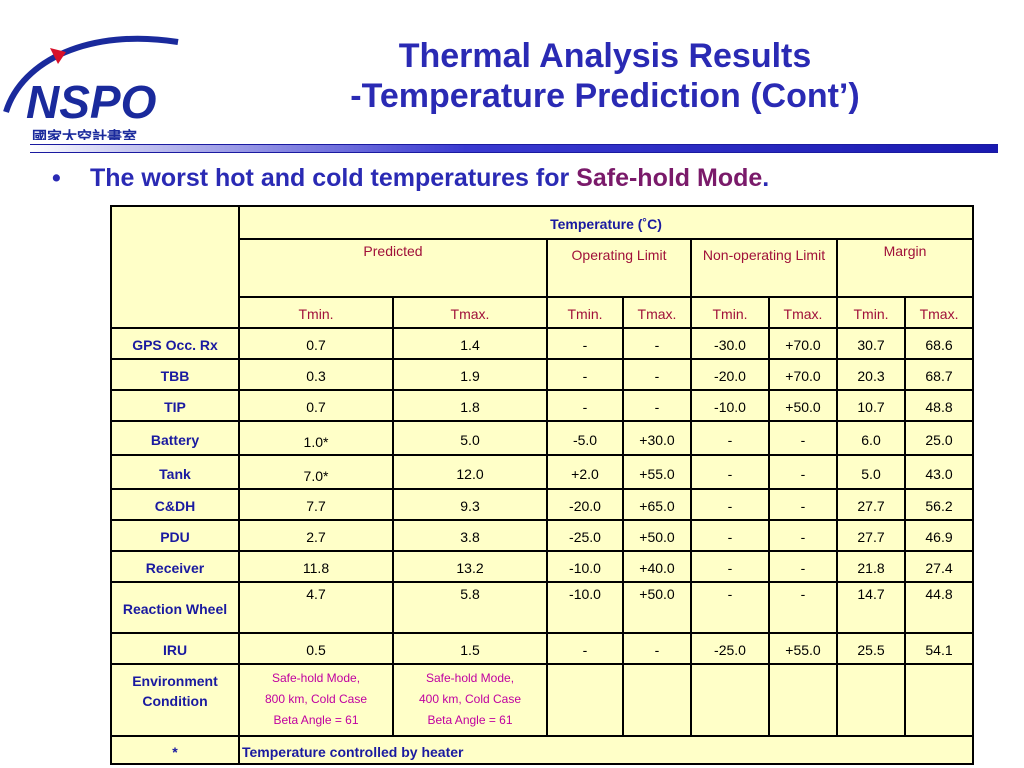 The height and width of the screenshot is (768, 1024). I want to click on row-label: TBB, so click(175, 374).